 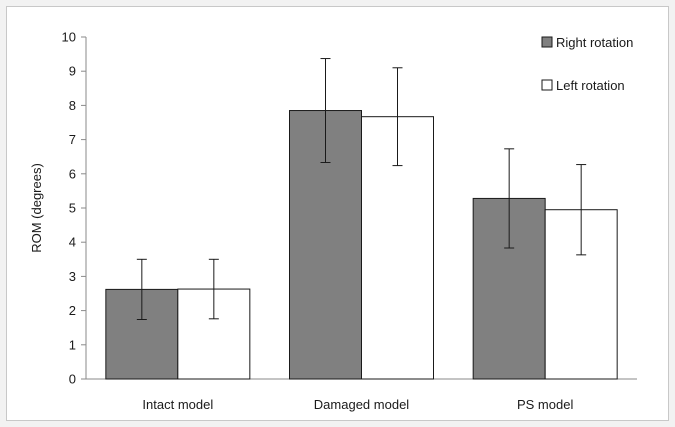 What do you see at coordinates (72, 173) in the screenshot?
I see `y-tick-label: 6` at bounding box center [72, 173].